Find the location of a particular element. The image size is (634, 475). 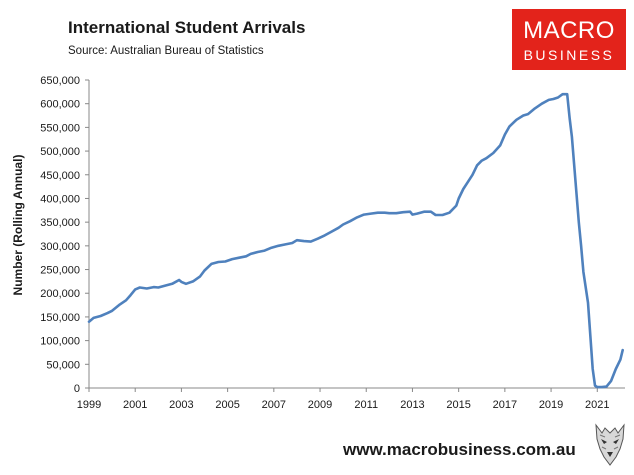

x-tick-label: 2011 is located at coordinates (366, 405).